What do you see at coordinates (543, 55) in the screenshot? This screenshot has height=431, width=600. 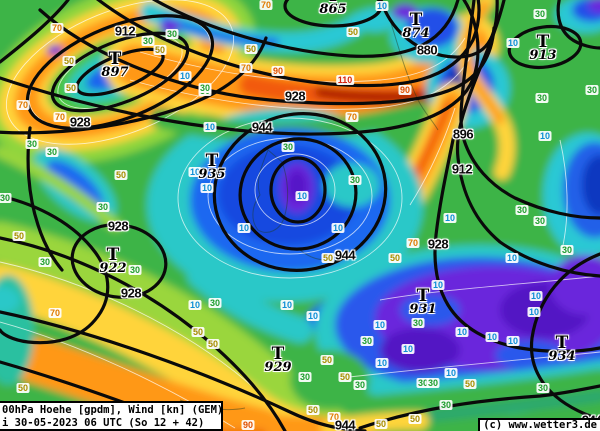 I see `low-center-value: 913` at bounding box center [543, 55].